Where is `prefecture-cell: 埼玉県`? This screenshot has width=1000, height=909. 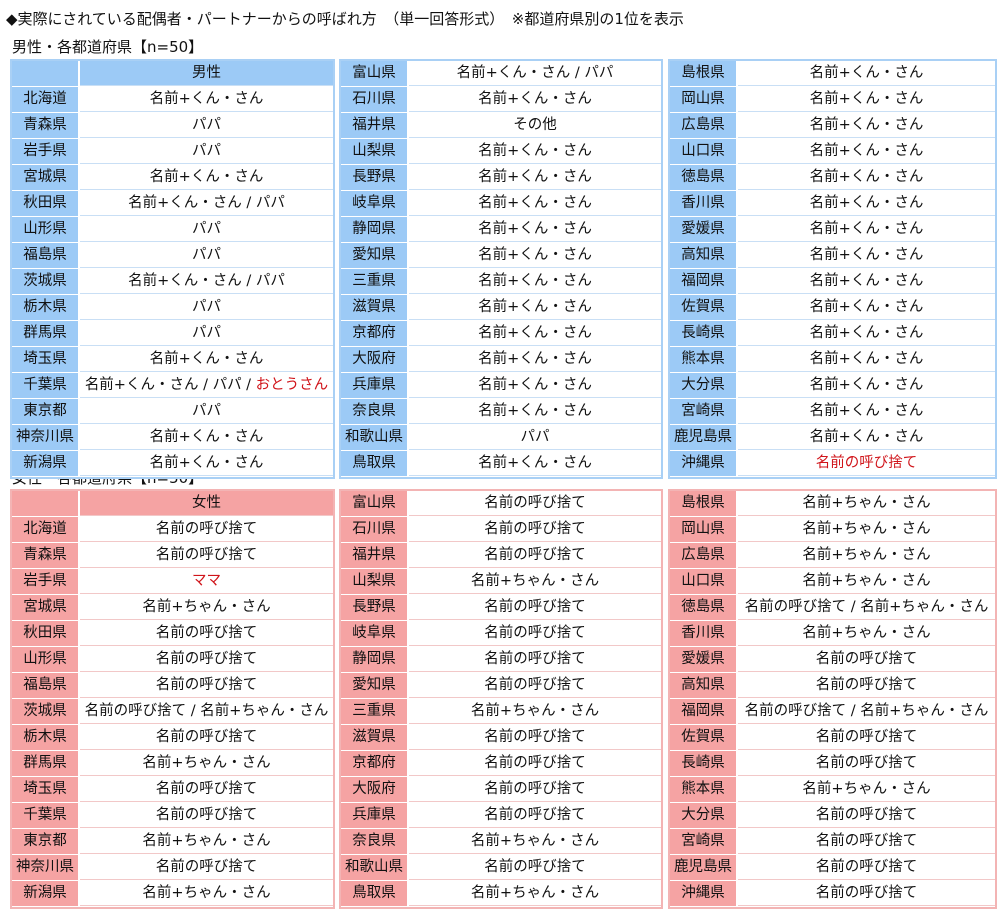
prefecture-cell: 埼玉県 is located at coordinates (46, 789).